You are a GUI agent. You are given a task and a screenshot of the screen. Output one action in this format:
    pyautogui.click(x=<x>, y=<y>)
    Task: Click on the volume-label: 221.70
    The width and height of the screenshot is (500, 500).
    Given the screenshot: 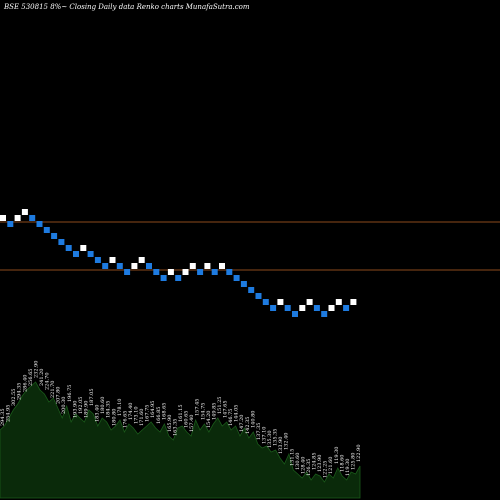 What is the action you would take?
    pyautogui.click(x=53, y=390)
    